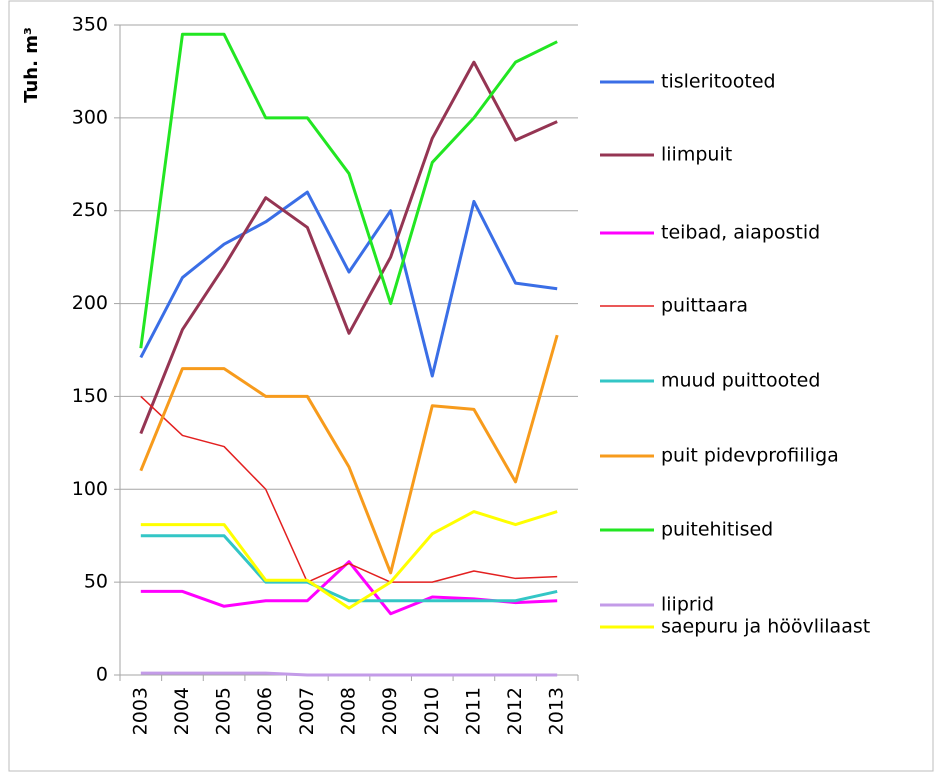 This screenshot has width=942, height=772. Describe the element at coordinates (90, 303) in the screenshot. I see `y-tick-label: 200` at that location.